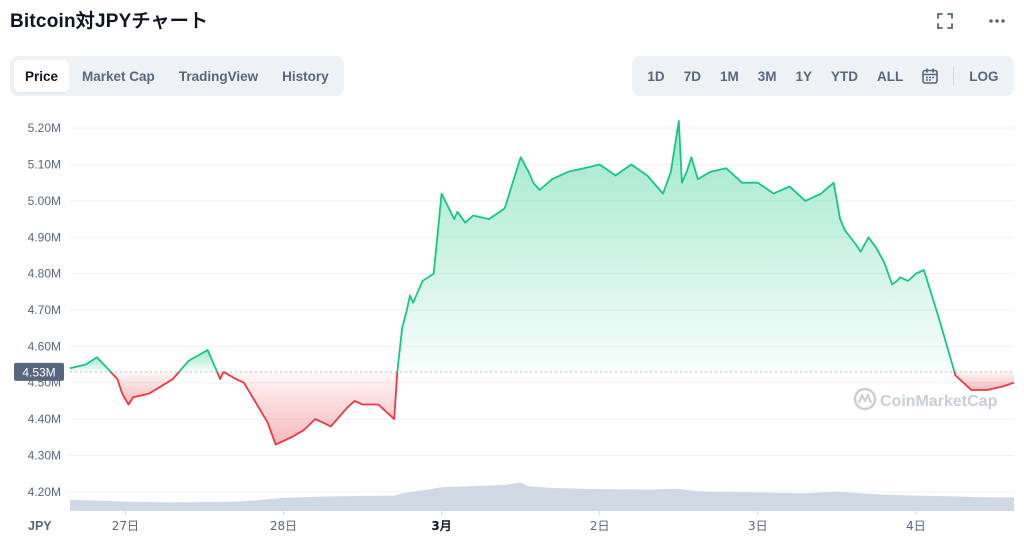 The image size is (1024, 539). I want to click on x-tick-label: 27日, so click(125, 526).